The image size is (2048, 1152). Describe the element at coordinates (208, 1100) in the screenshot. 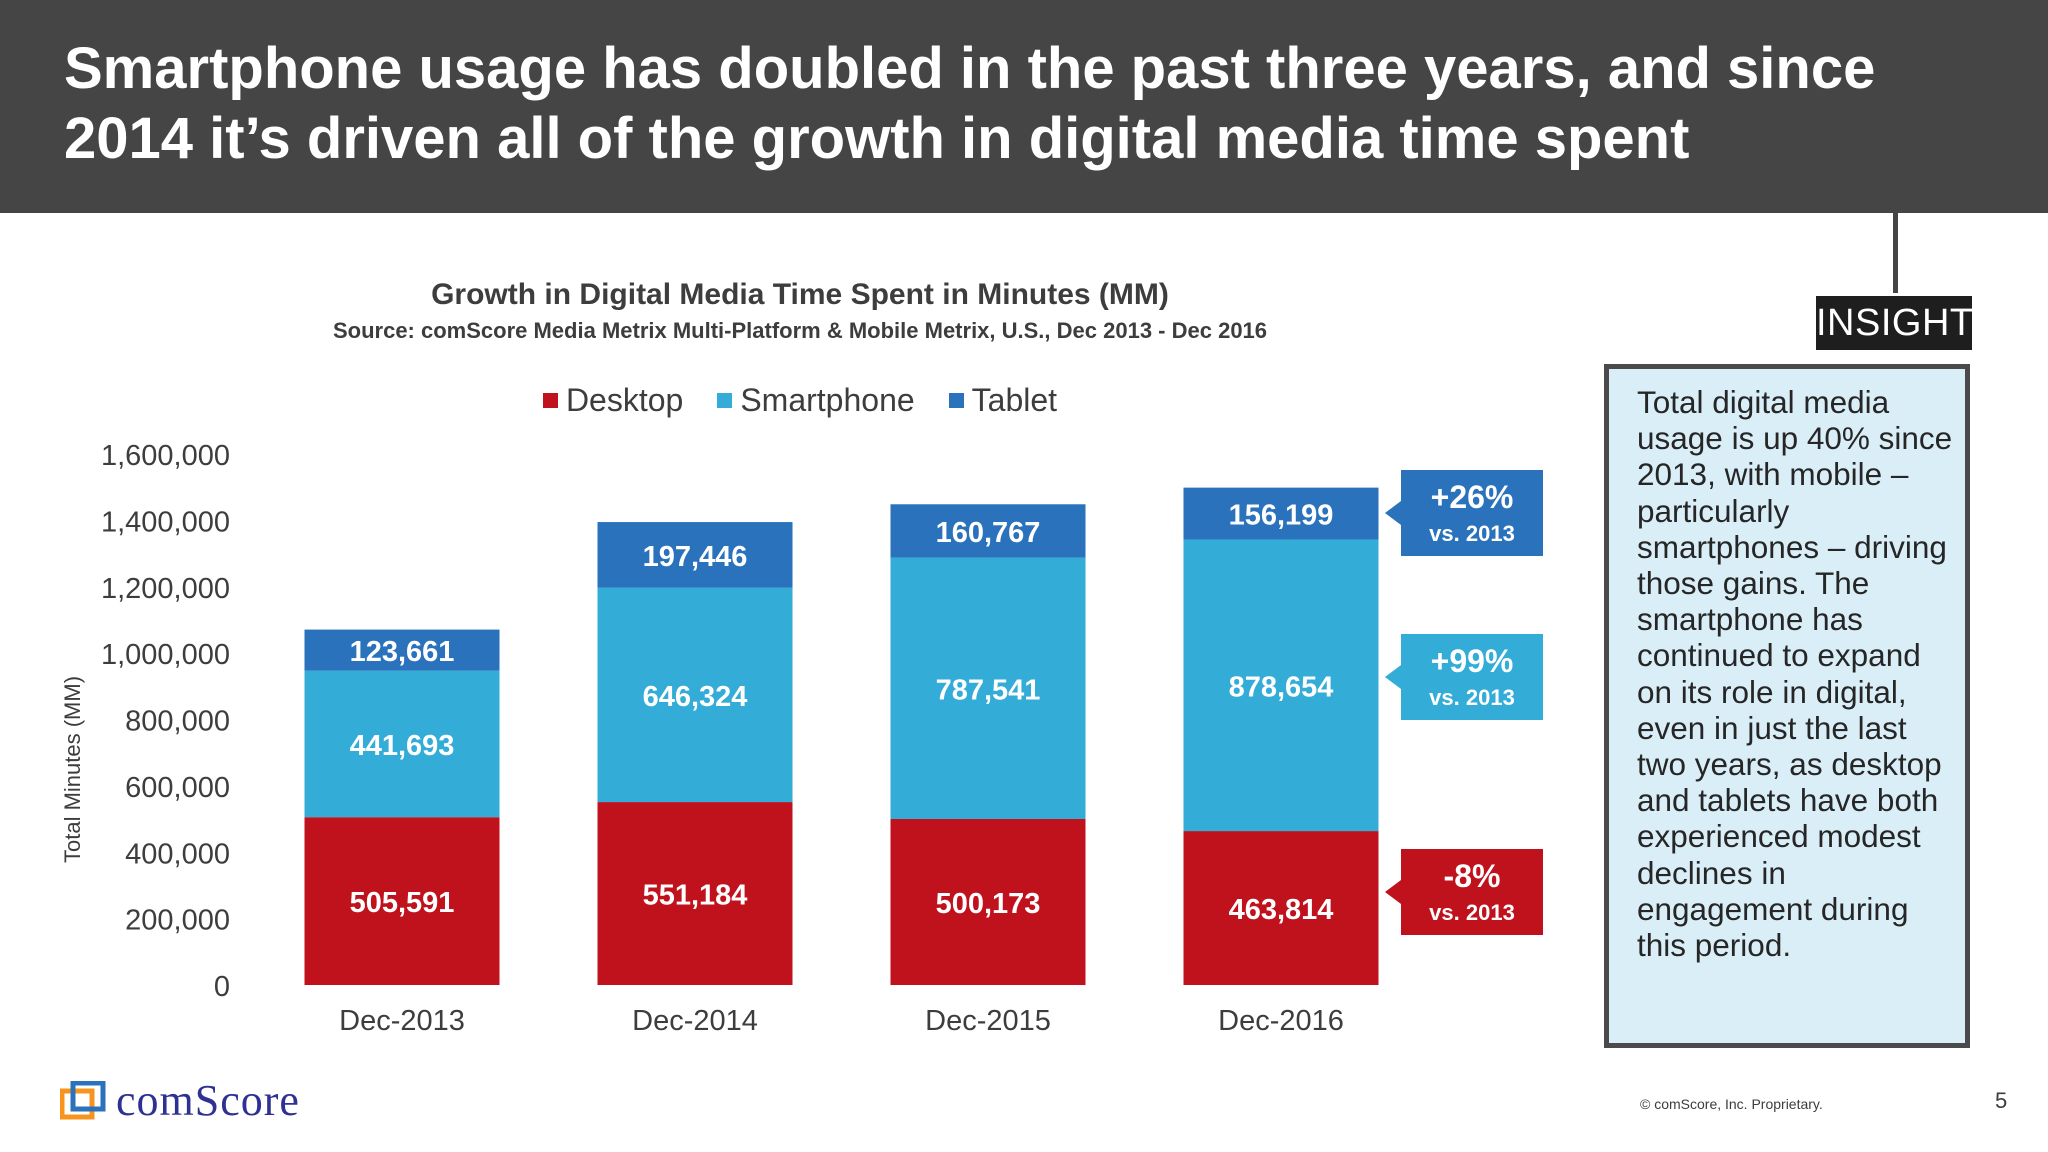

I see `comscore-logo-text: comScore` at that location.